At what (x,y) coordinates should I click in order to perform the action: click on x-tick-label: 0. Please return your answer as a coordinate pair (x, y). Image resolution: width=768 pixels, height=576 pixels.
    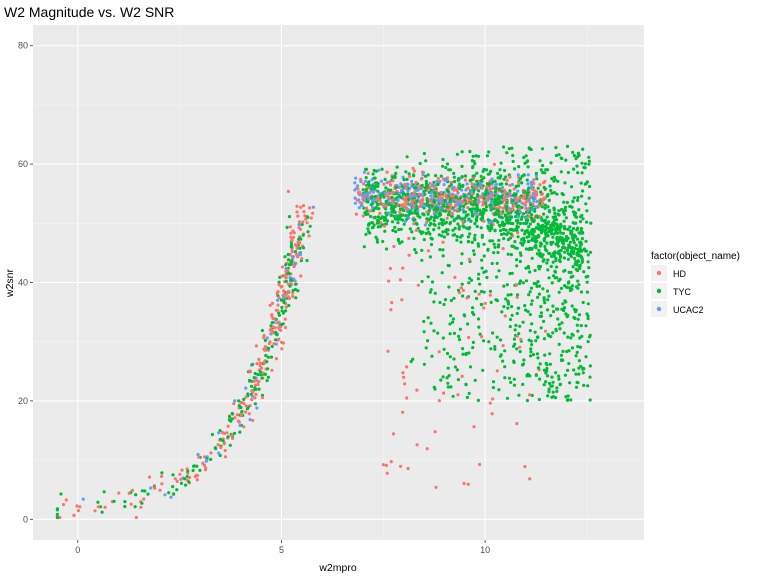
    Looking at the image, I should click on (77, 550).